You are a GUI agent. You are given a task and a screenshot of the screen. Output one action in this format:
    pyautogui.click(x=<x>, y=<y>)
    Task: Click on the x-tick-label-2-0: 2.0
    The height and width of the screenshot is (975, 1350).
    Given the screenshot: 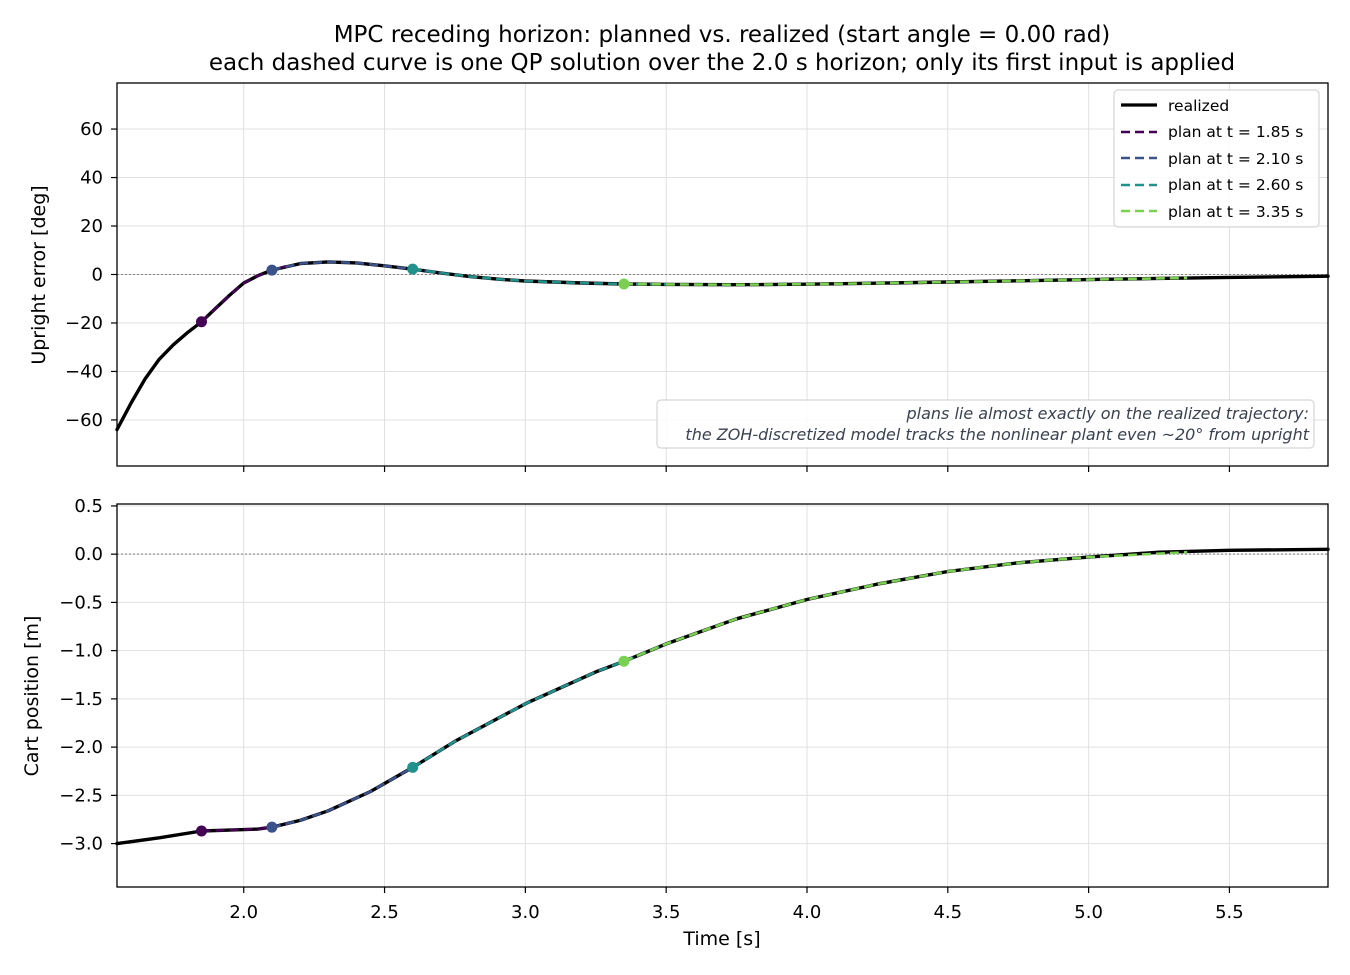 What is the action you would take?
    pyautogui.click(x=243, y=912)
    